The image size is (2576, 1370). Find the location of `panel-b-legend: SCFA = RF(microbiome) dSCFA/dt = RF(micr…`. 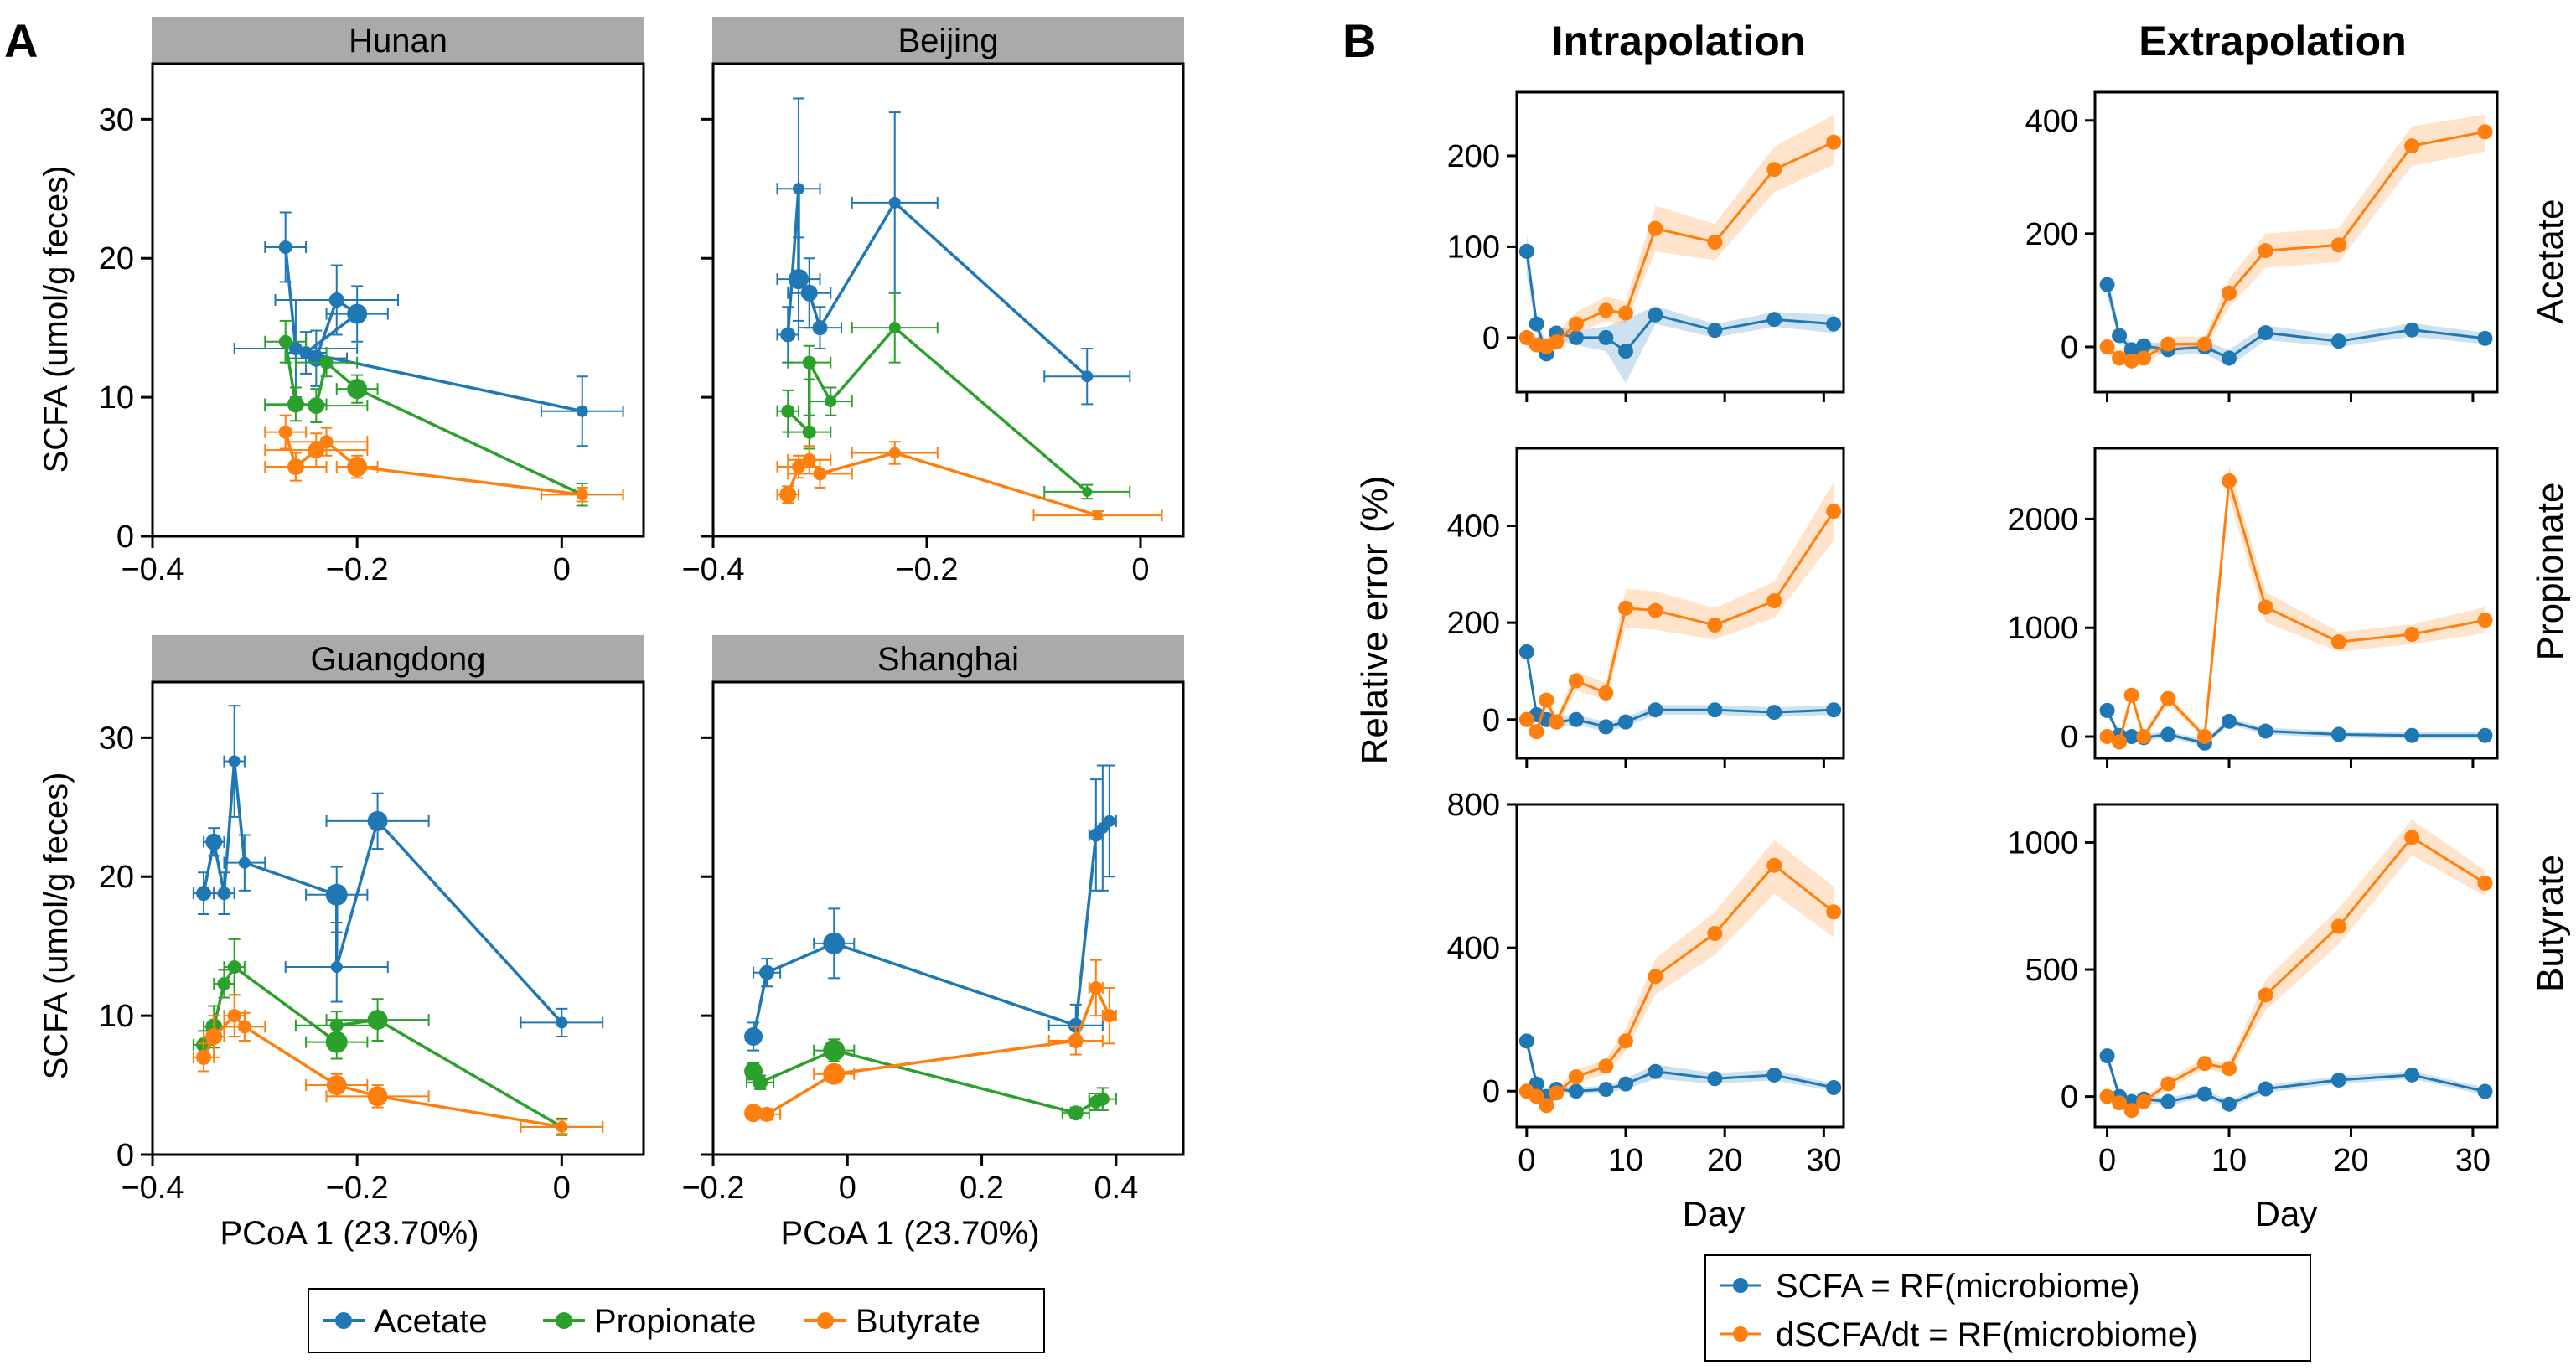

panel-b-legend: SCFA = RF(microbiome) dSCFA/dt = RF(micr… is located at coordinates (2007, 1308).